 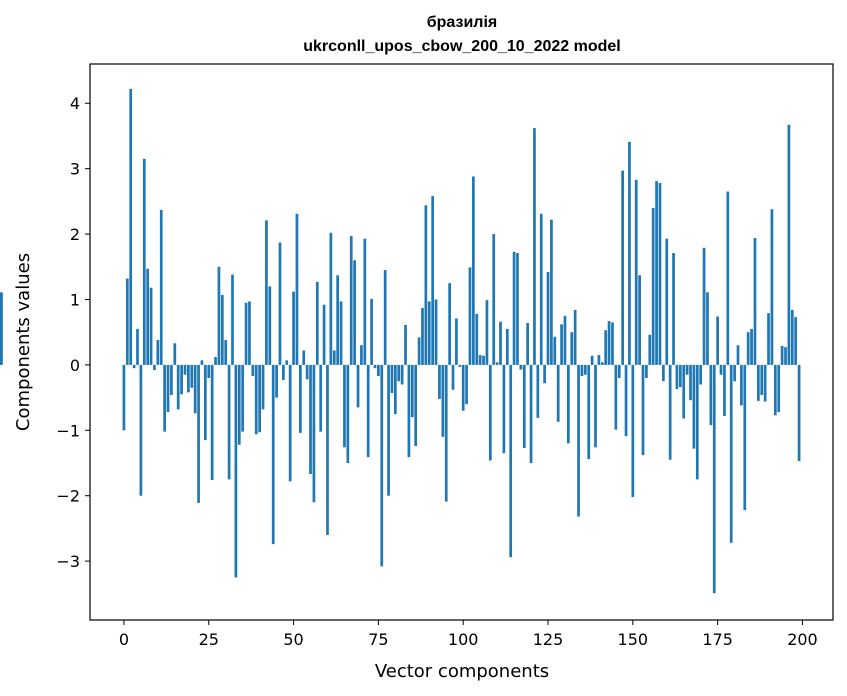 I want to click on y-tick-label--2: −2, so click(x=68, y=496).